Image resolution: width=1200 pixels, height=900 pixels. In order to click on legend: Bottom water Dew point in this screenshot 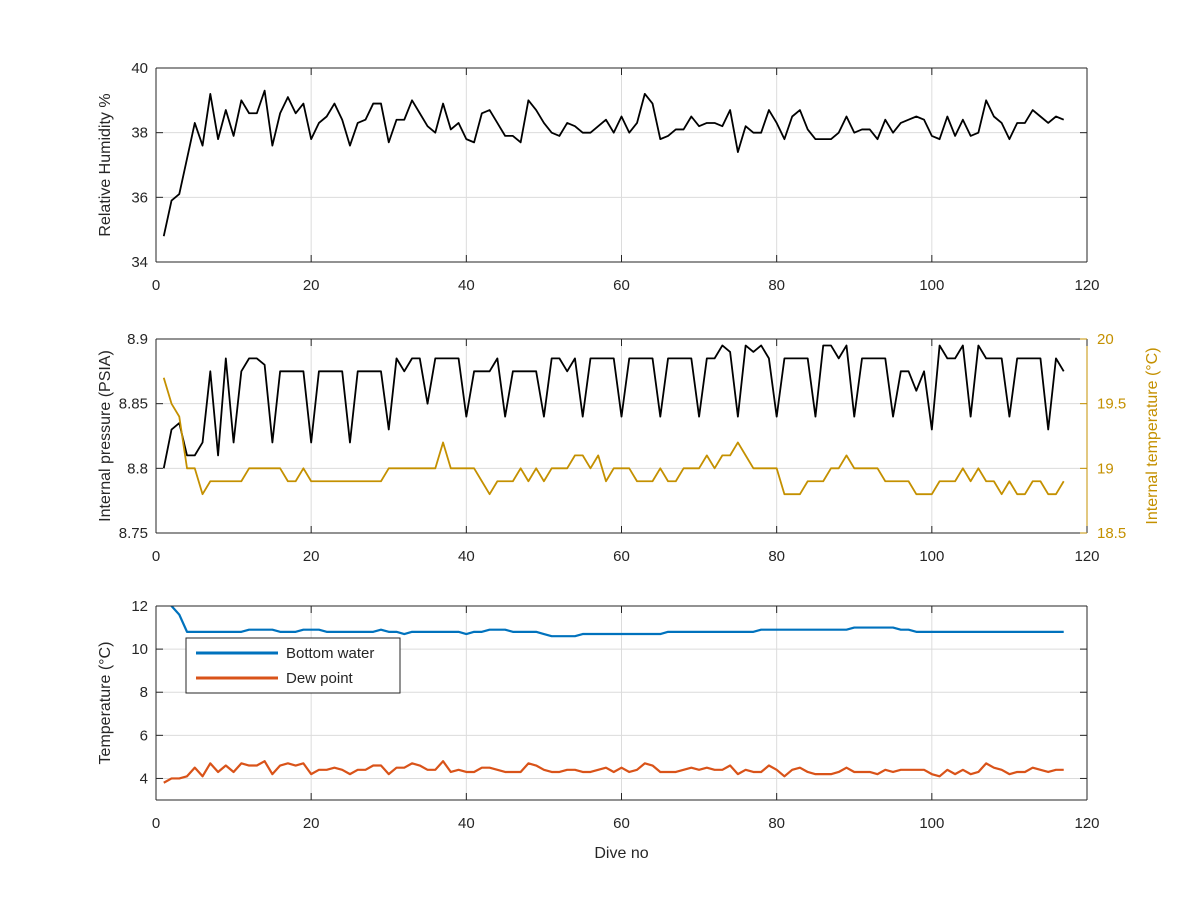, I will do `click(293, 665)`.